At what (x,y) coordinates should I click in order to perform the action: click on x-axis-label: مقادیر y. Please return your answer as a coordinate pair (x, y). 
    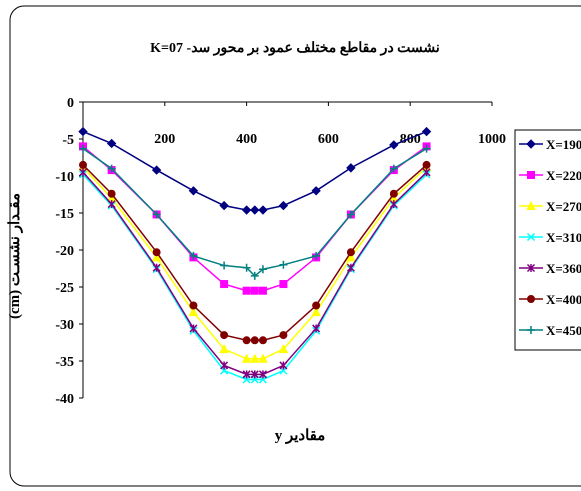
    Looking at the image, I should click on (300, 436).